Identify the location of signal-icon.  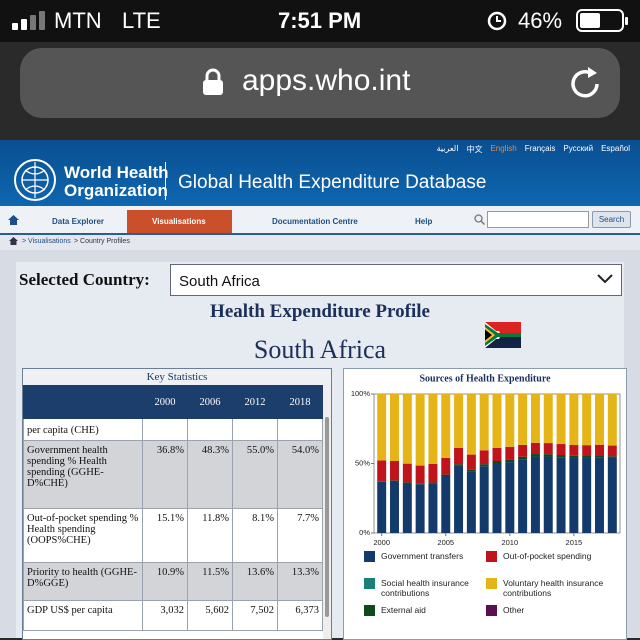
(30, 21).